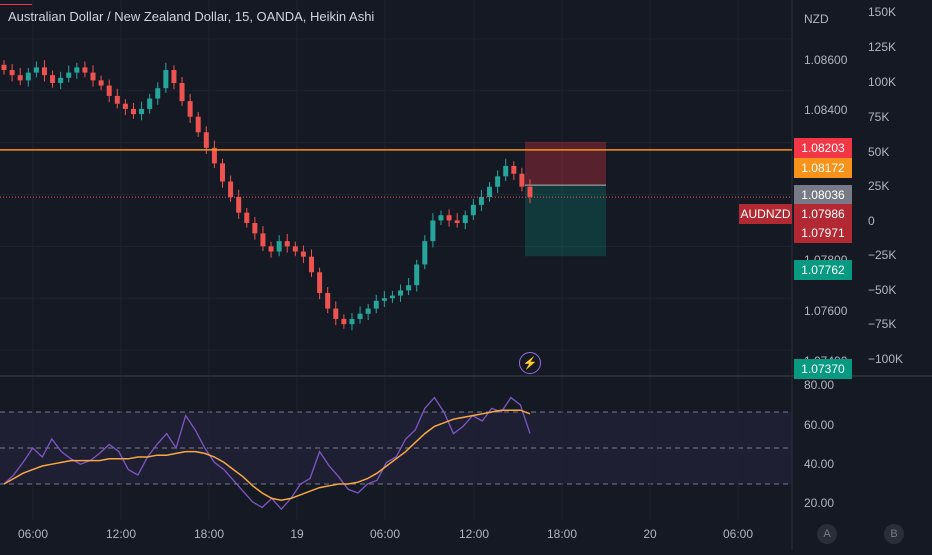 The image size is (932, 555). What do you see at coordinates (530, 363) in the screenshot?
I see `lightning-icon: ⚡` at bounding box center [530, 363].